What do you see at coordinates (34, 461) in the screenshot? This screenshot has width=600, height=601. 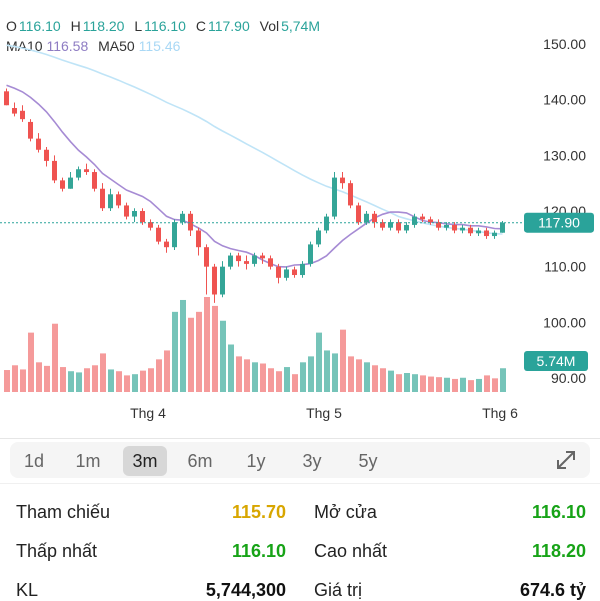 I see `tab-1d: 1d` at bounding box center [34, 461].